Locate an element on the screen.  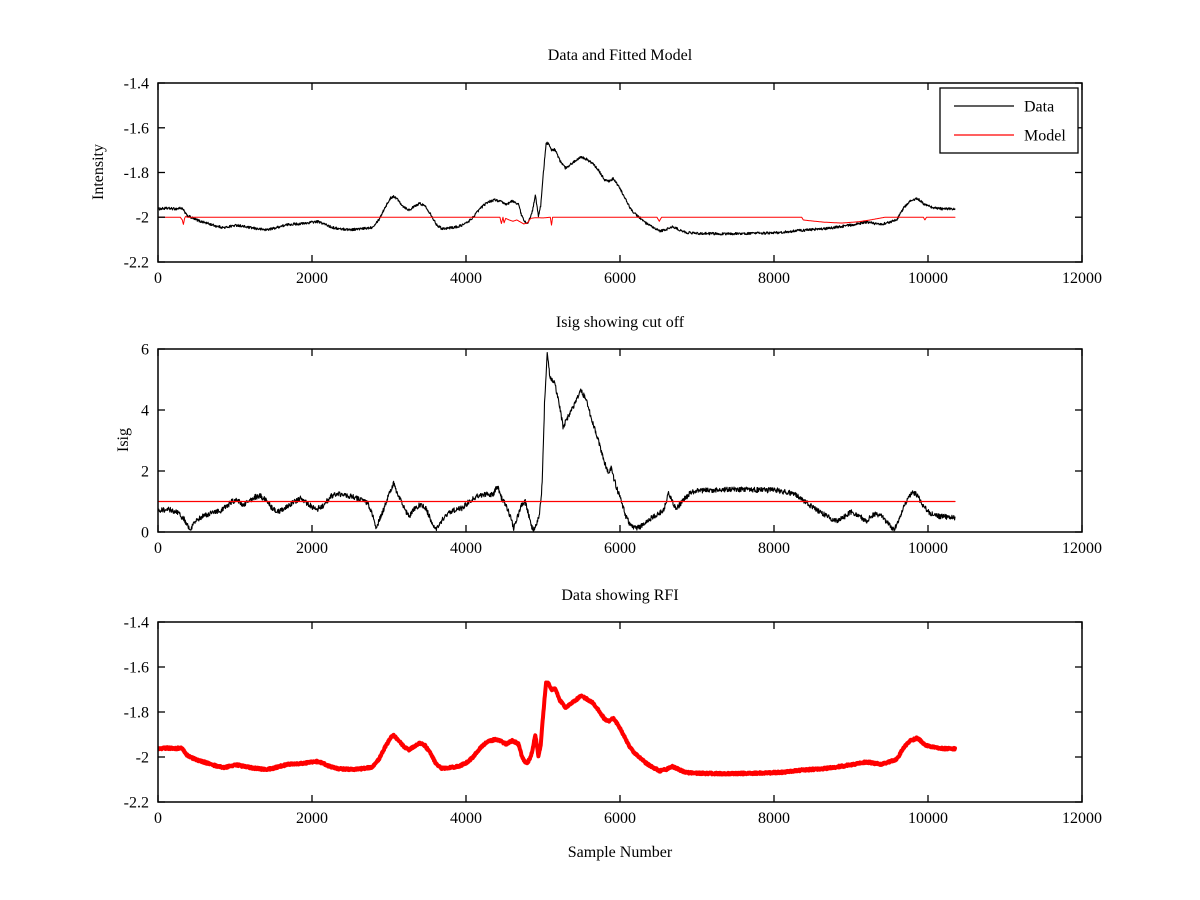
series-line-data-with-rfi is located at coordinates (557, 728).